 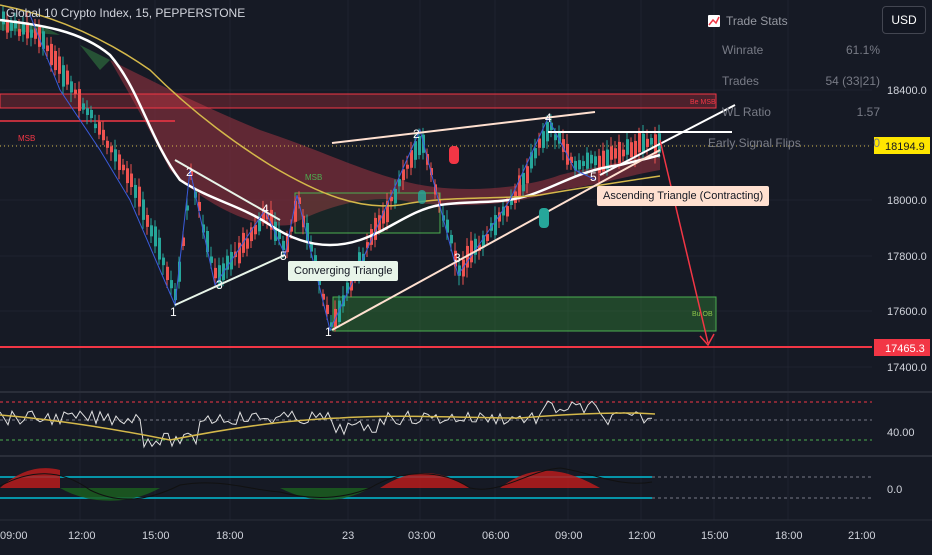 I want to click on stat-label: Trades, so click(x=740, y=81).